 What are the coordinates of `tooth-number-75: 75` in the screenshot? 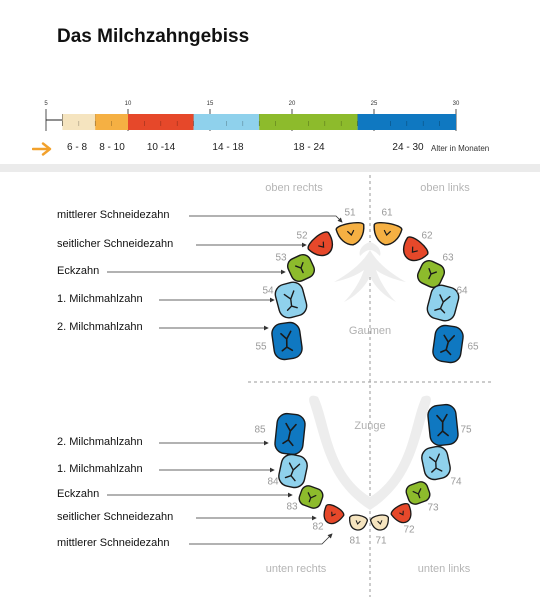 It's located at (466, 430).